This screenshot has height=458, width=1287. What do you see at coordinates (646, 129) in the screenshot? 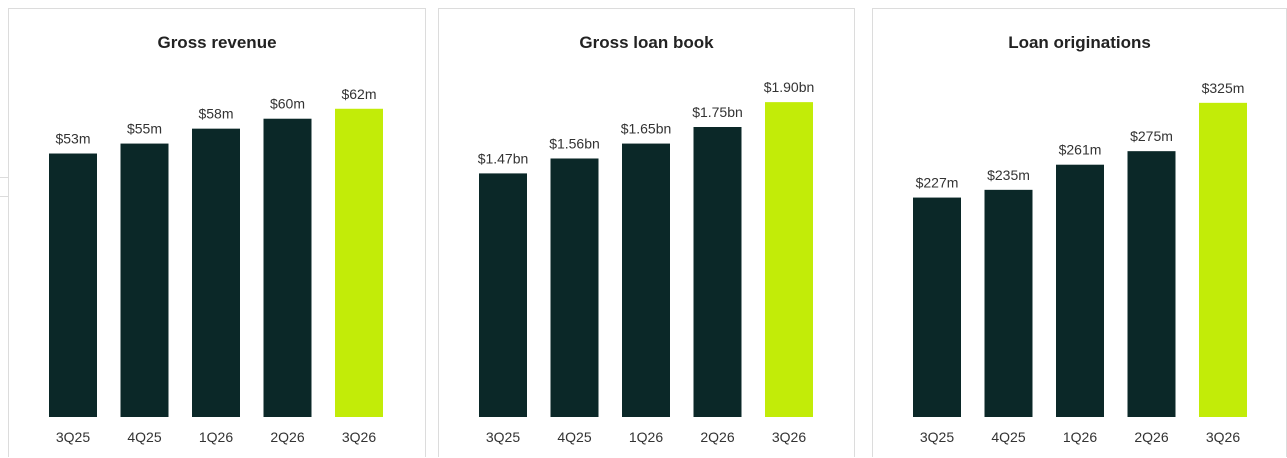
I see `value-label: $1.65bn` at bounding box center [646, 129].